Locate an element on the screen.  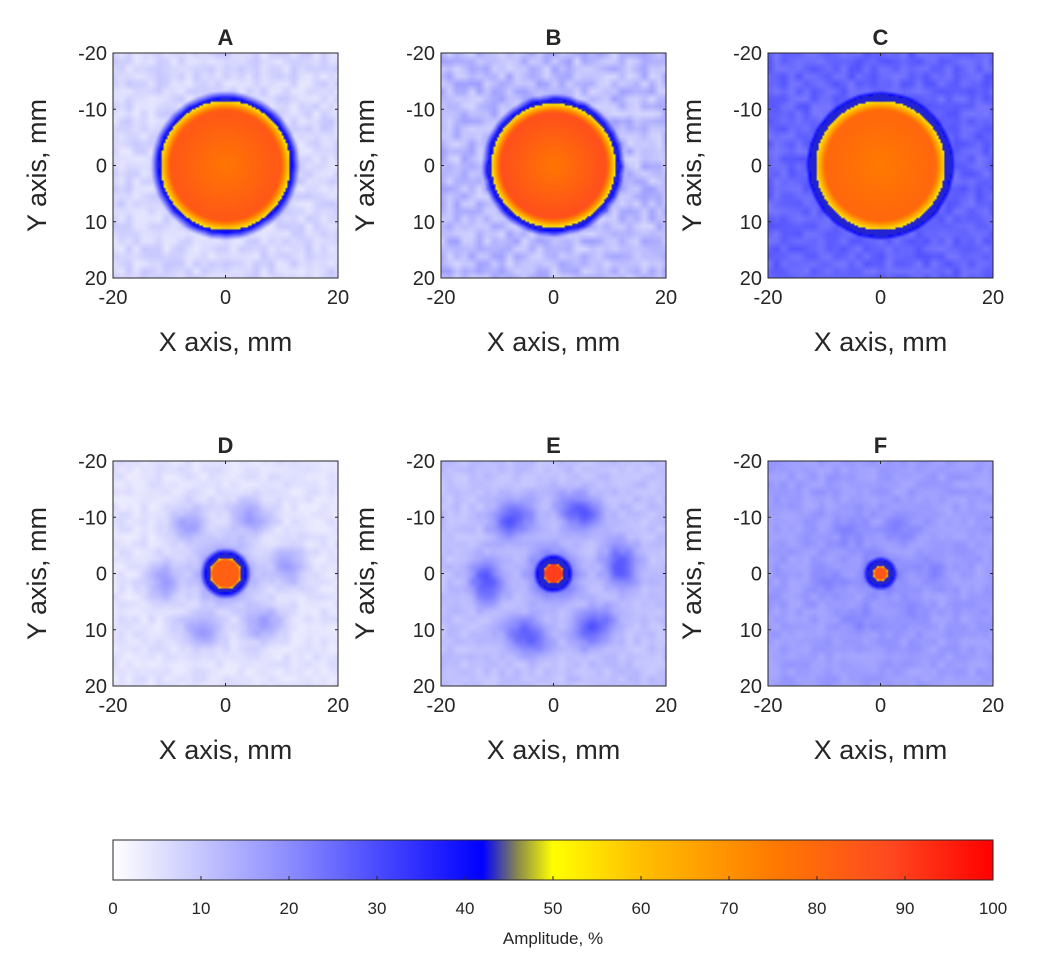
colorbar-label: Amplitude, % is located at coordinates (553, 938).